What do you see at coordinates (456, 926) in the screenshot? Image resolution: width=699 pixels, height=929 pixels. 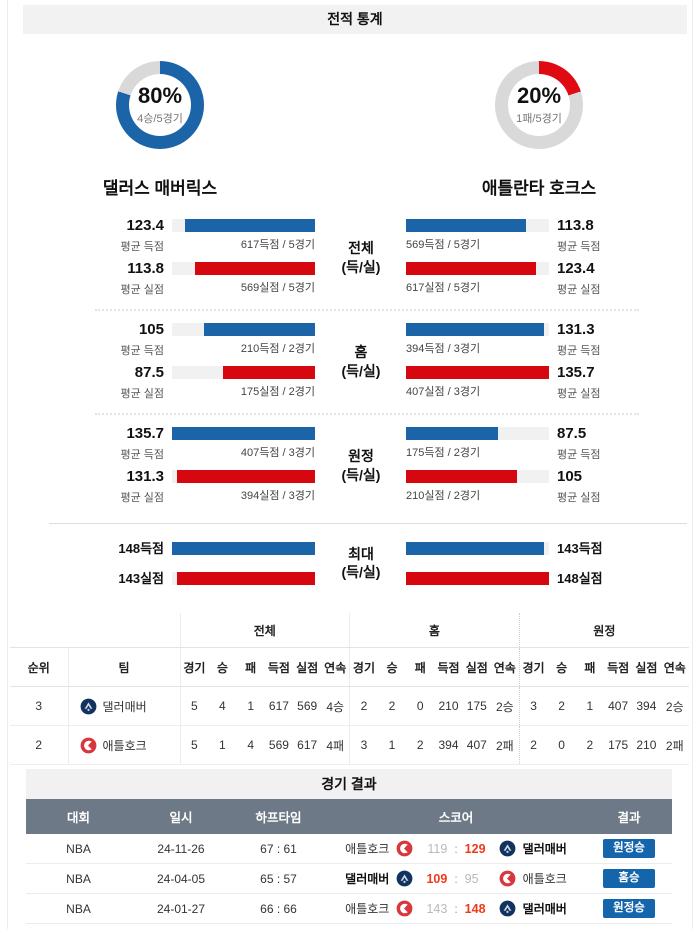 I see `score-cell: 댈러매버101:80애틀호크` at bounding box center [456, 926].